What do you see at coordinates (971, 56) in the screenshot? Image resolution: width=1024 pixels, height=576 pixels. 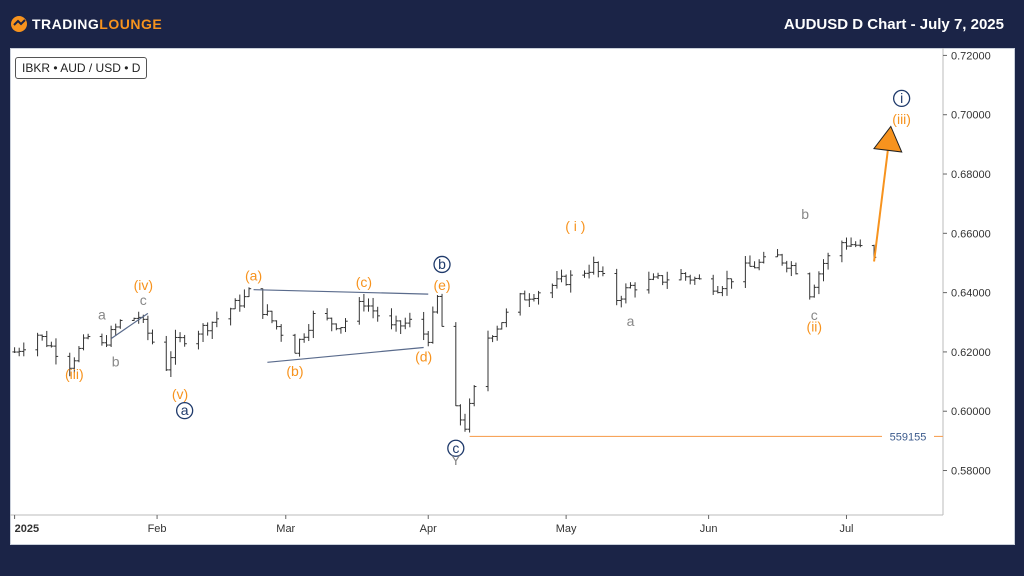 I see `y-tick-label: 0.72000` at bounding box center [971, 56].